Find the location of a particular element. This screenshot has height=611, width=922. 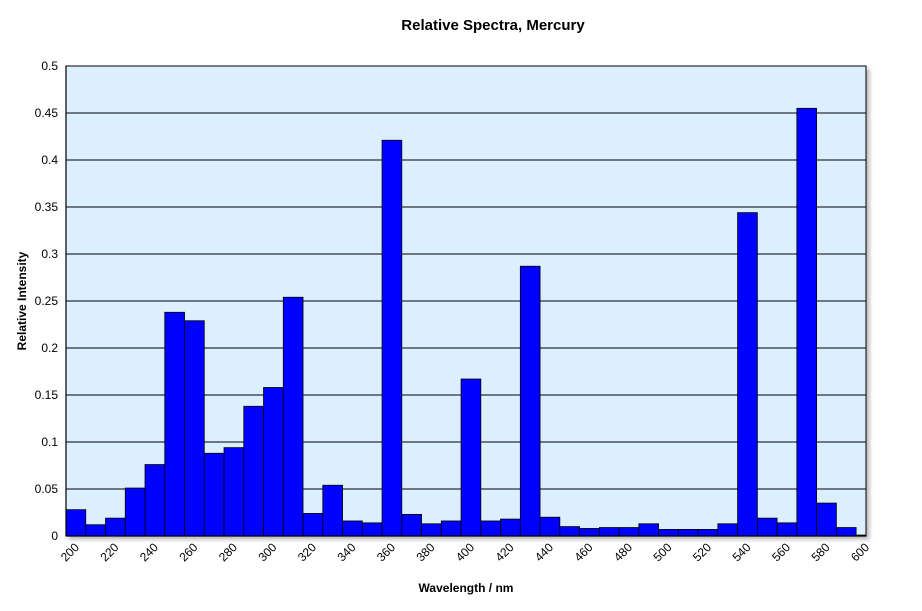

x-axis-label: Wavelength / nm is located at coordinates (466, 588).